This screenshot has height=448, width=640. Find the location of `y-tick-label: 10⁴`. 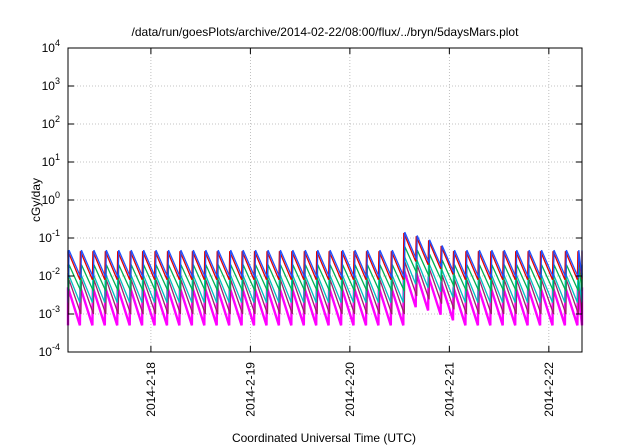

y-tick-label: 10⁴ is located at coordinates (51, 46).